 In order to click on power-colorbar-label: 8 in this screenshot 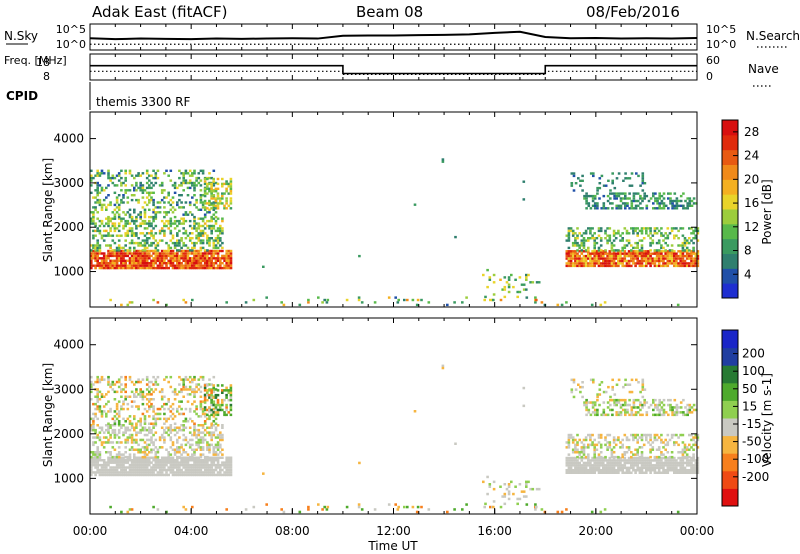, I will do `click(748, 251)`.